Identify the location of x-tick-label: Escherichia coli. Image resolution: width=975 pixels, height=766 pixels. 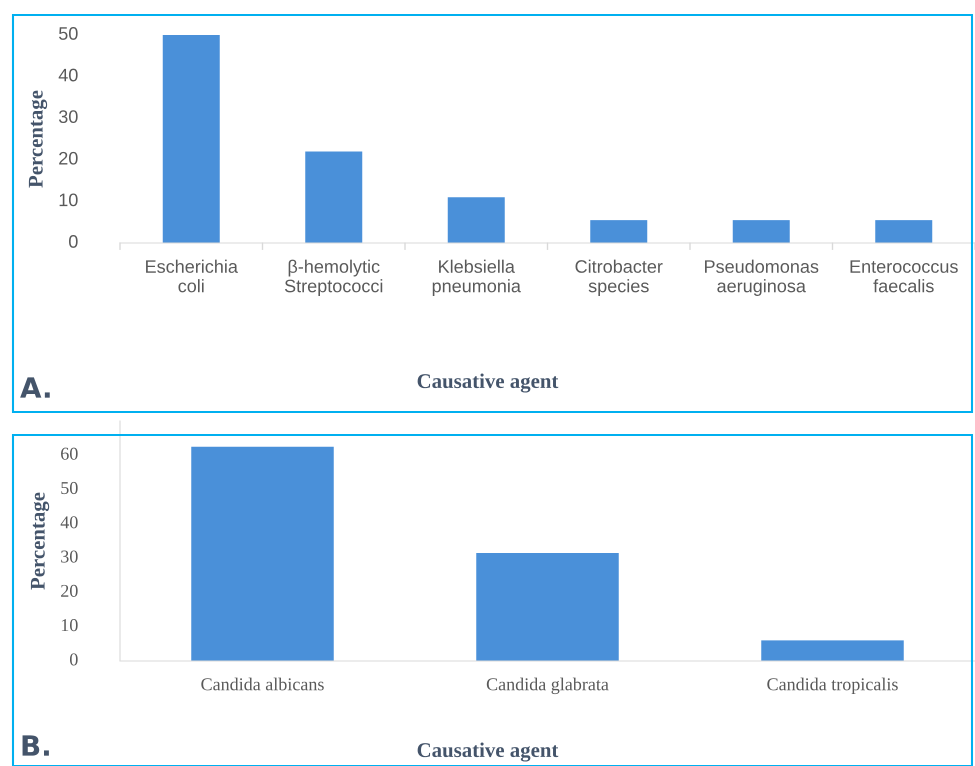
(192, 276).